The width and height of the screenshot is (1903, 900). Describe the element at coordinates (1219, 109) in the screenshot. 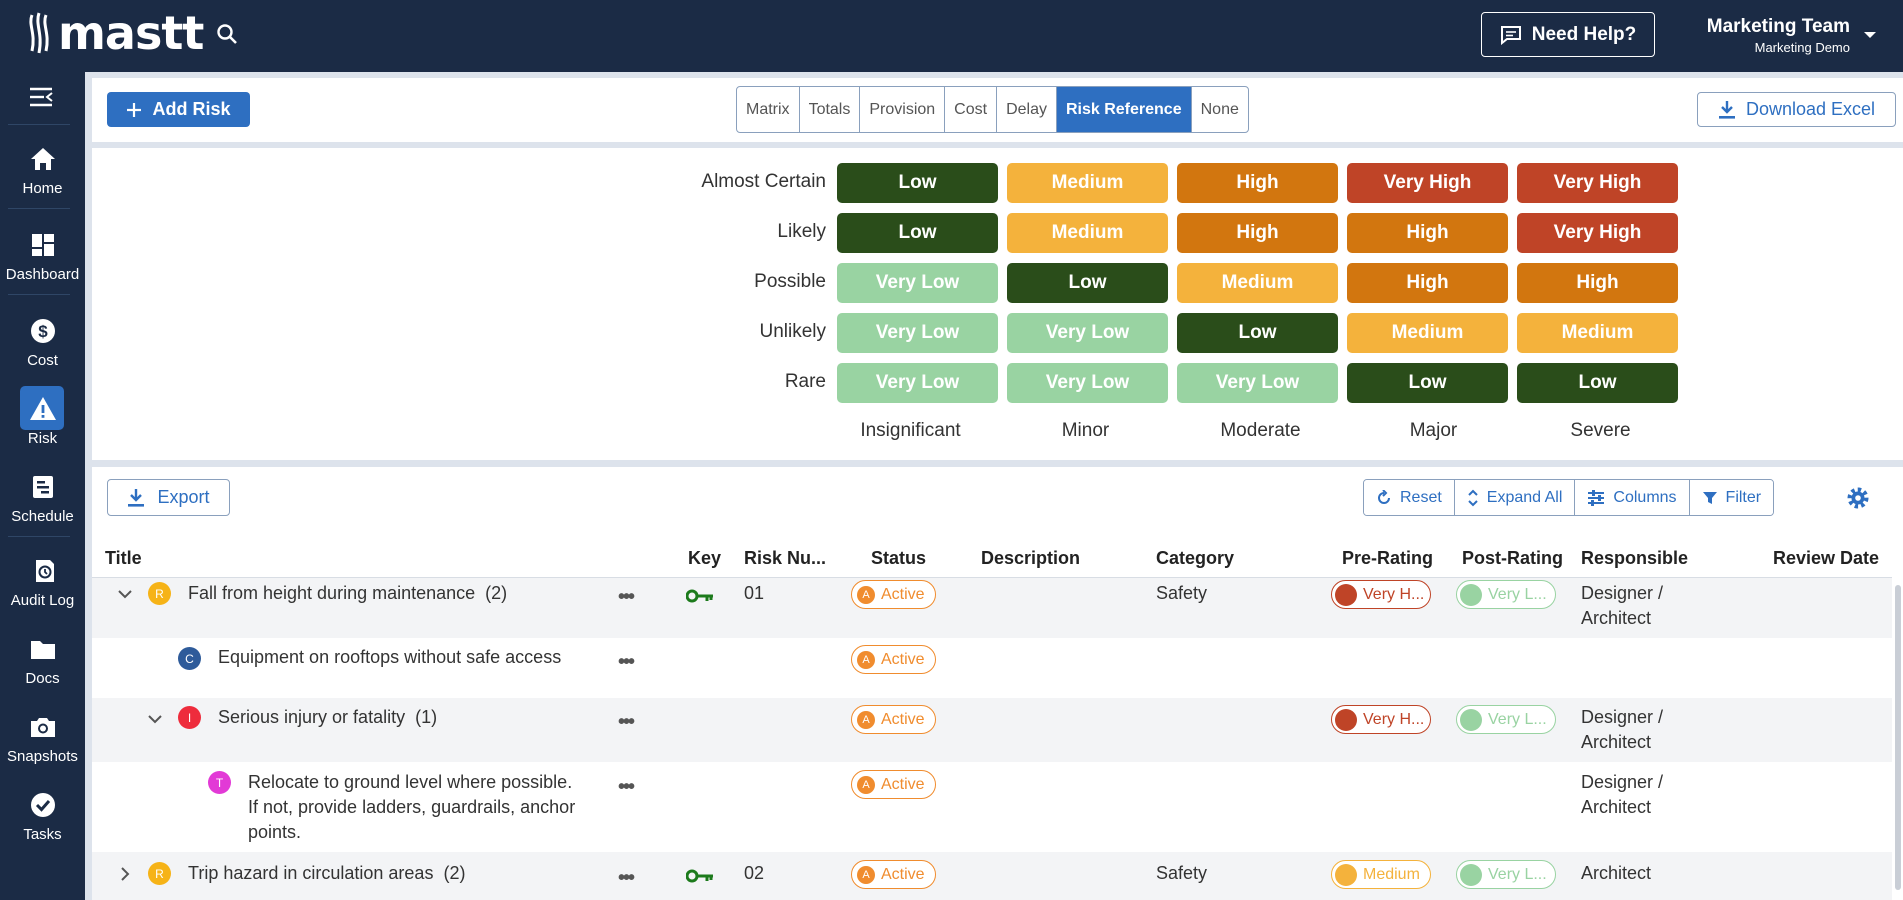

I see `tab-none: None` at that location.